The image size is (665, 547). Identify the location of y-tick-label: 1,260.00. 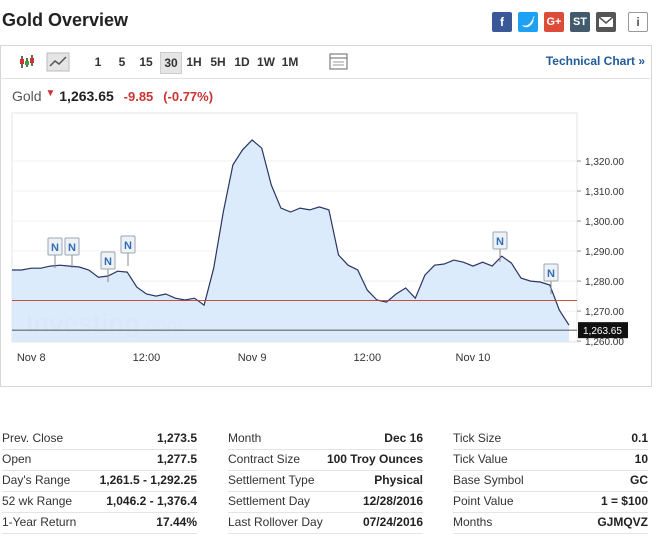
(604, 342).